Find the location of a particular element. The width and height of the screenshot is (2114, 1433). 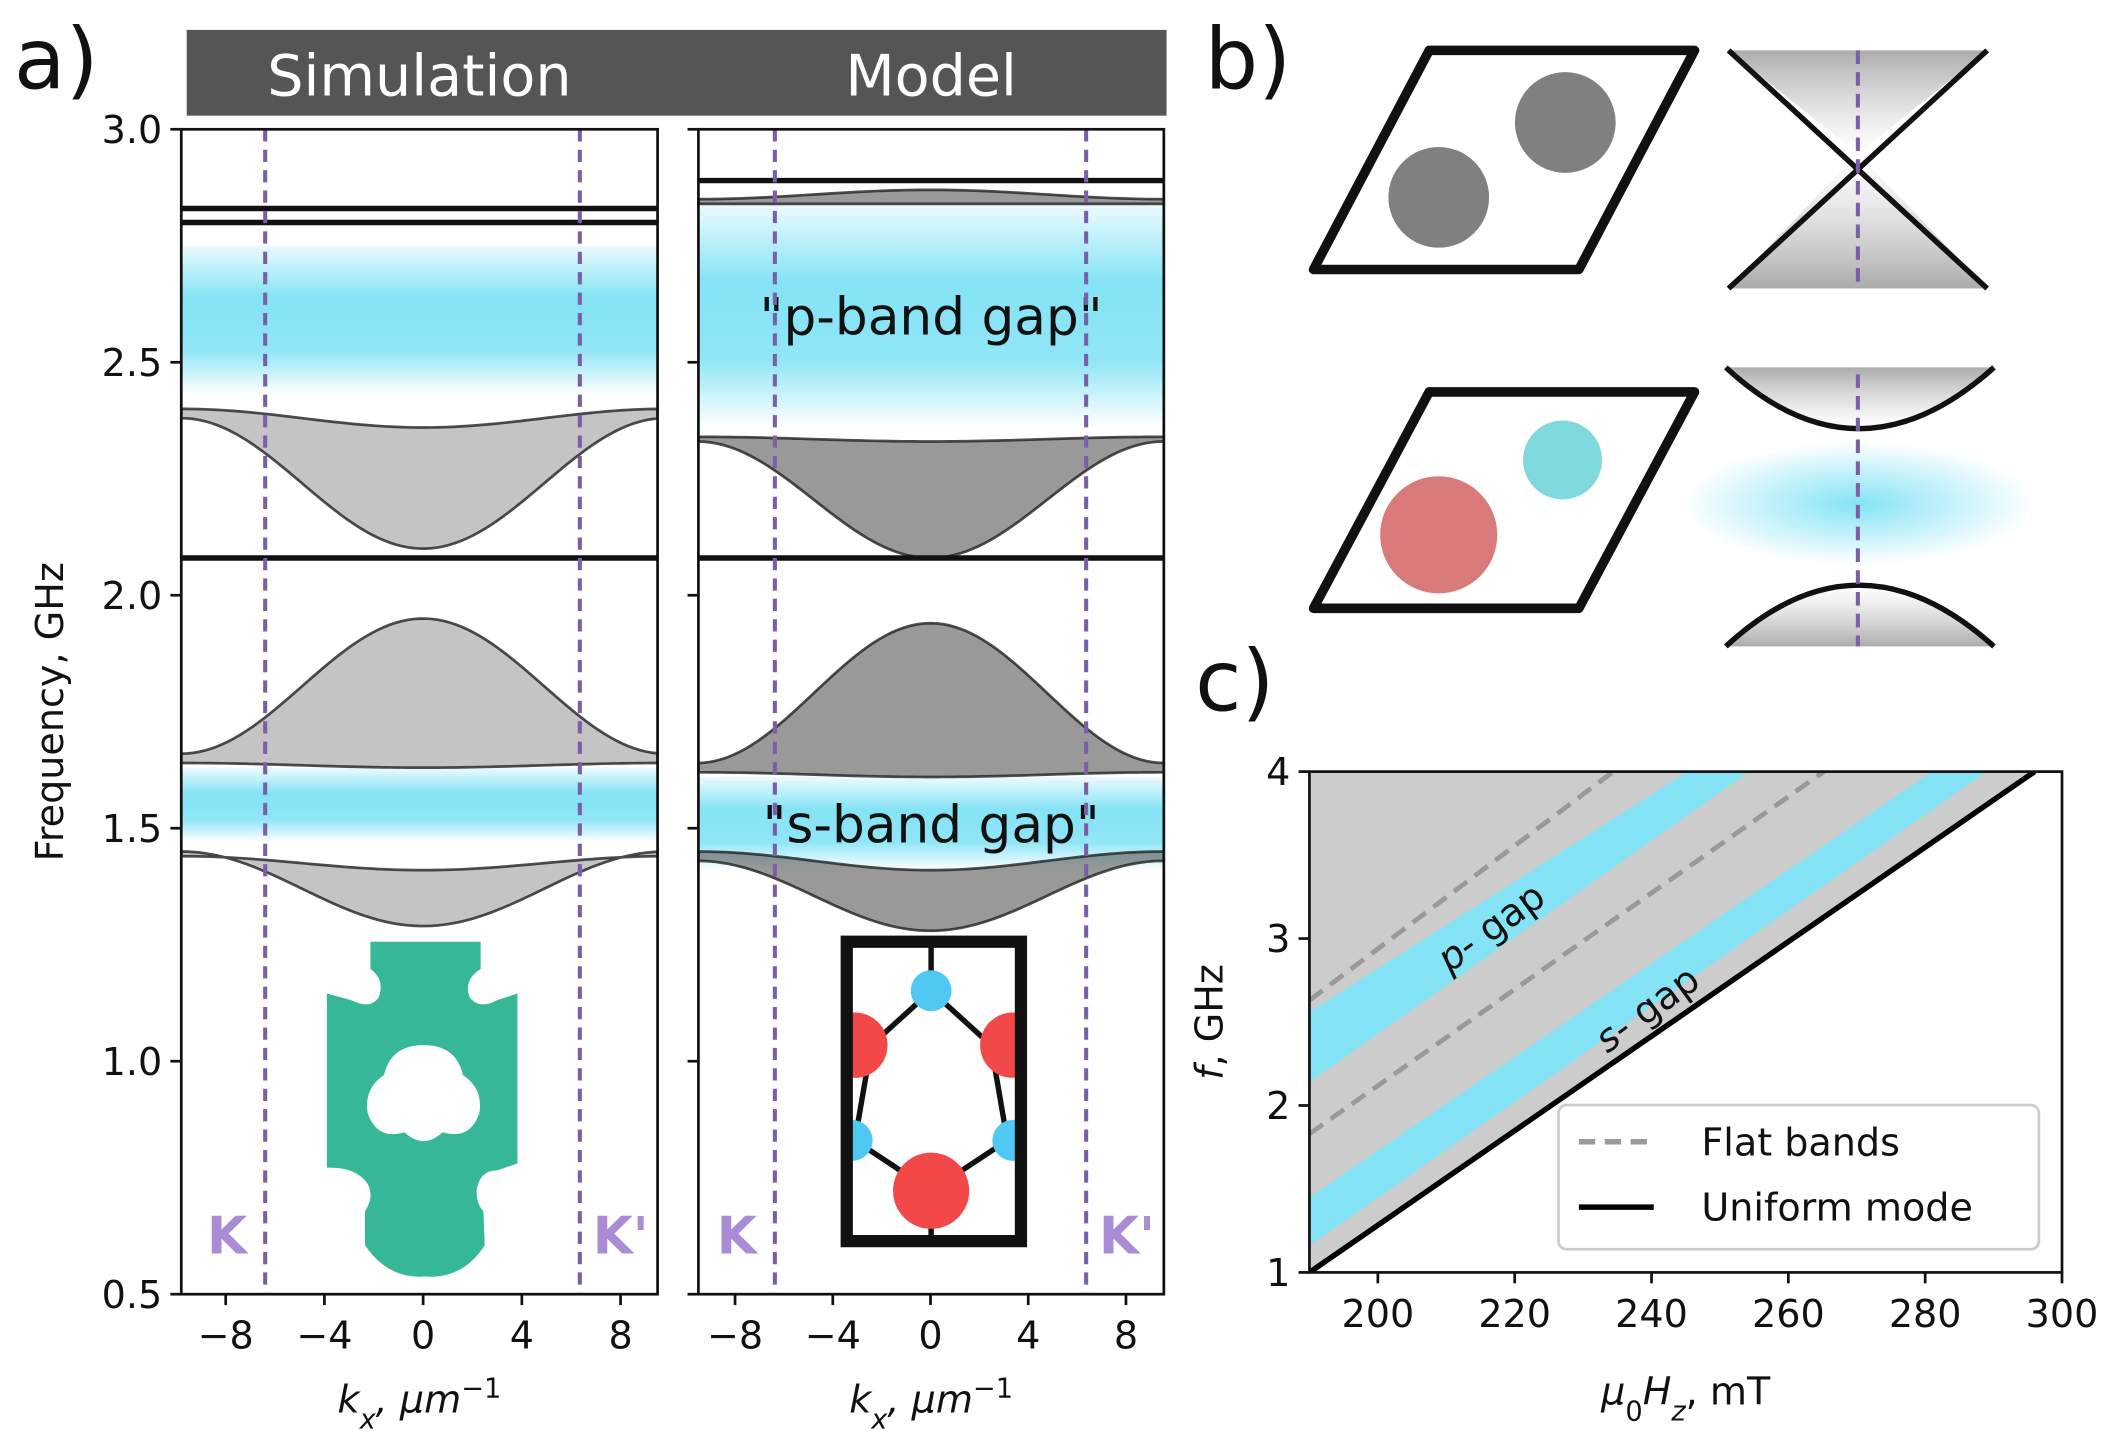

axis-label-part: , mT is located at coordinates (1728, 1391).